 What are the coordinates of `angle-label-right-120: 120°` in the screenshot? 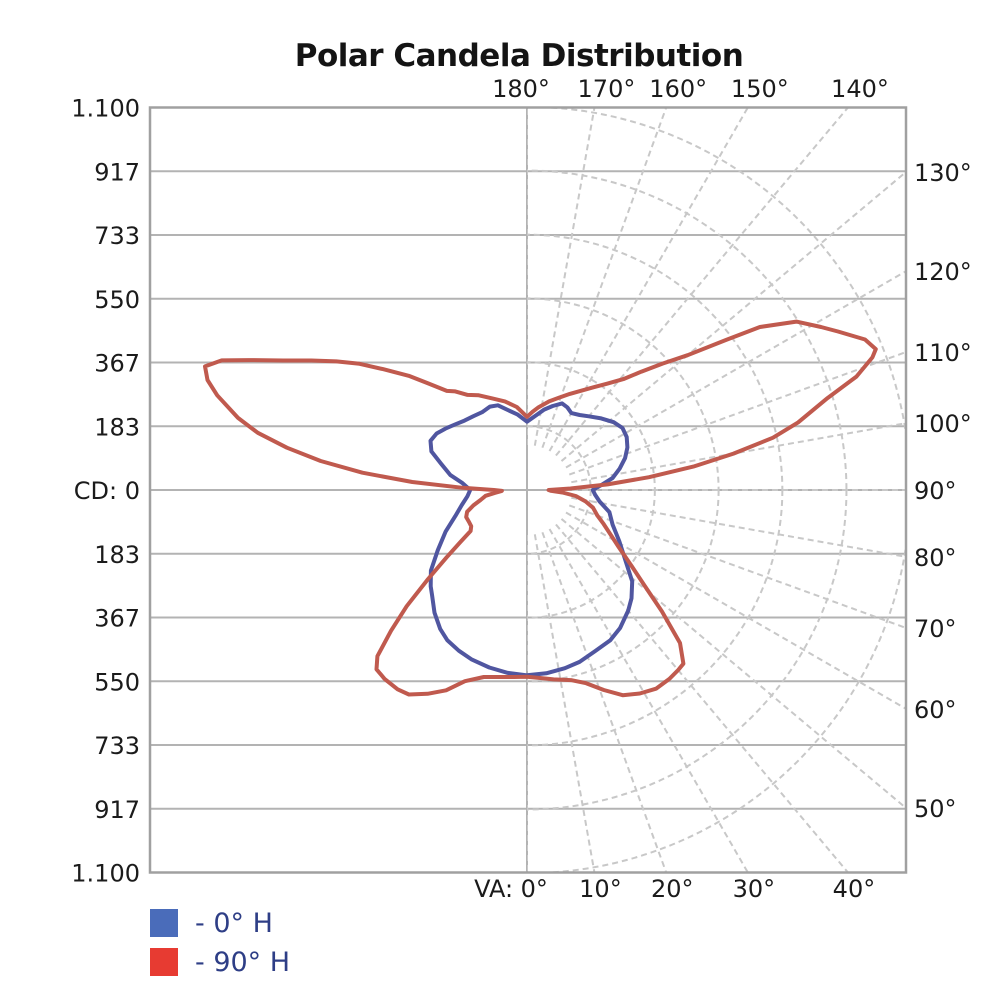 It's located at (943, 272).